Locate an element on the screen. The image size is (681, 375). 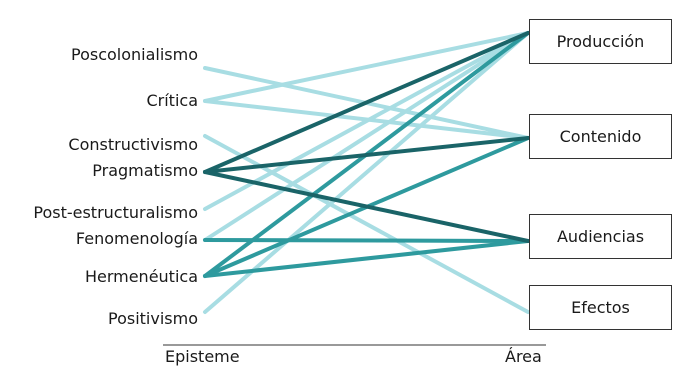
episteme-label-positivismo: Positivismo is located at coordinates (153, 318).